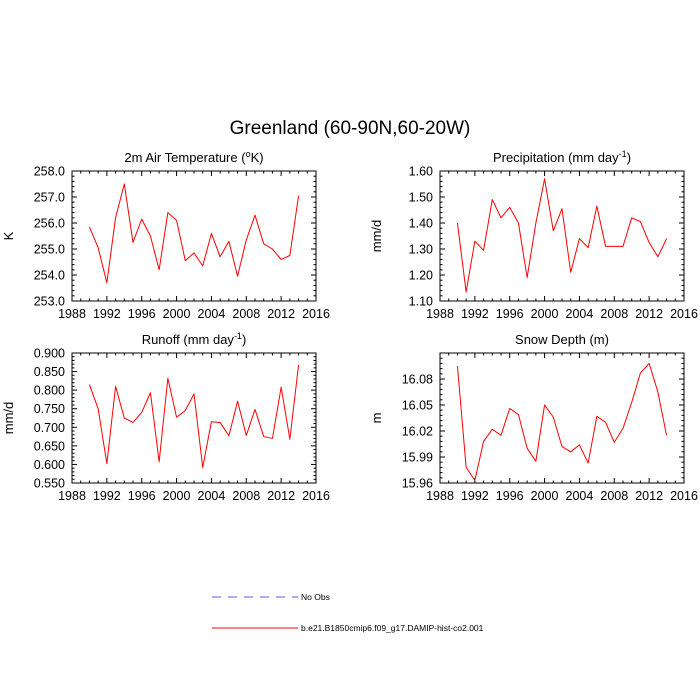  What do you see at coordinates (350, 128) in the screenshot?
I see `figure-title: Greenland (60-90N,60-20W)` at bounding box center [350, 128].